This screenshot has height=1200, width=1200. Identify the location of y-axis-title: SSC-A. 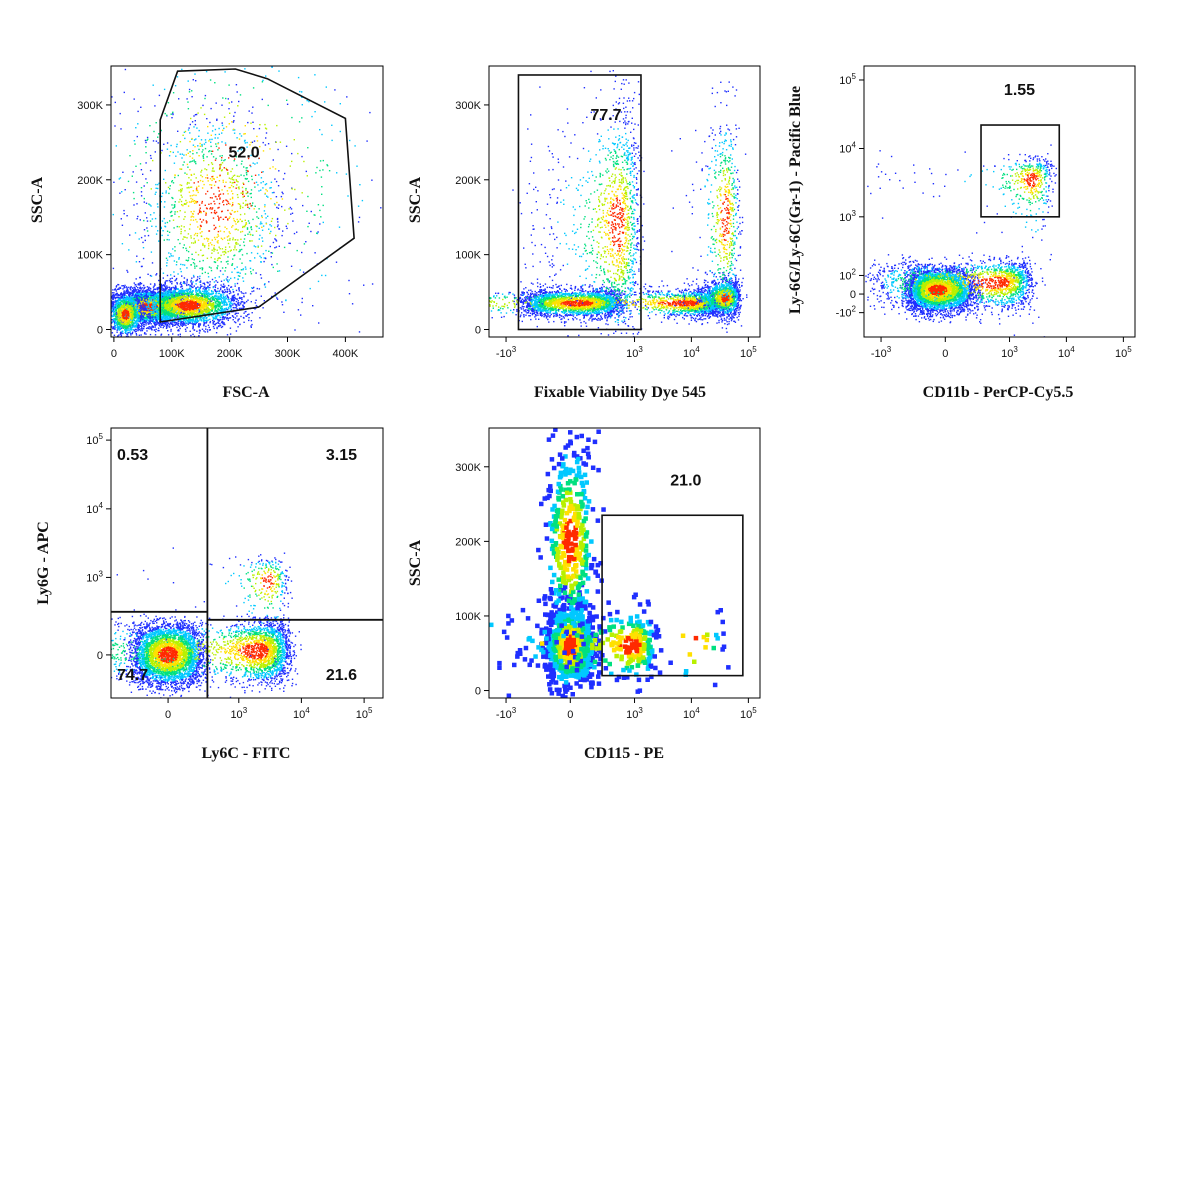
(37, 199).